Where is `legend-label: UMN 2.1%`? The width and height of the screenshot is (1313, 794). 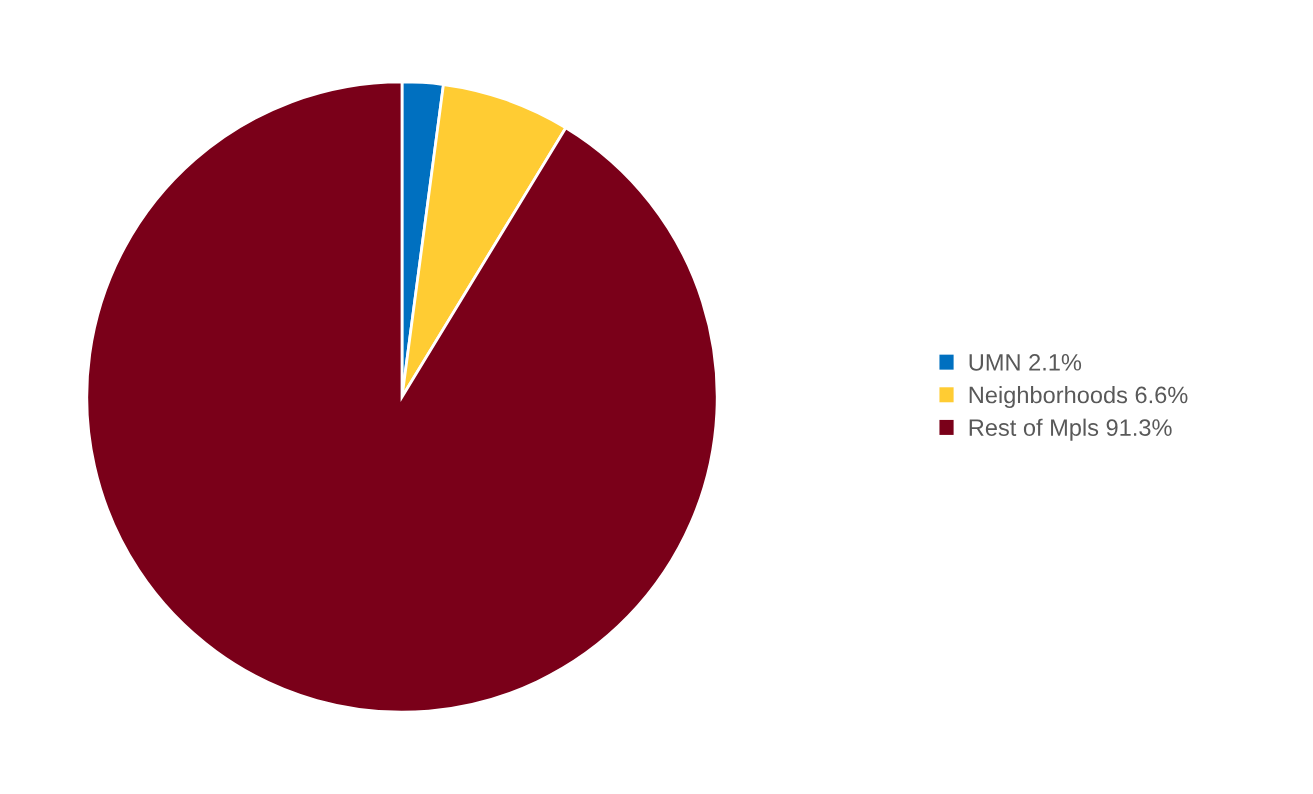 legend-label: UMN 2.1% is located at coordinates (1025, 362).